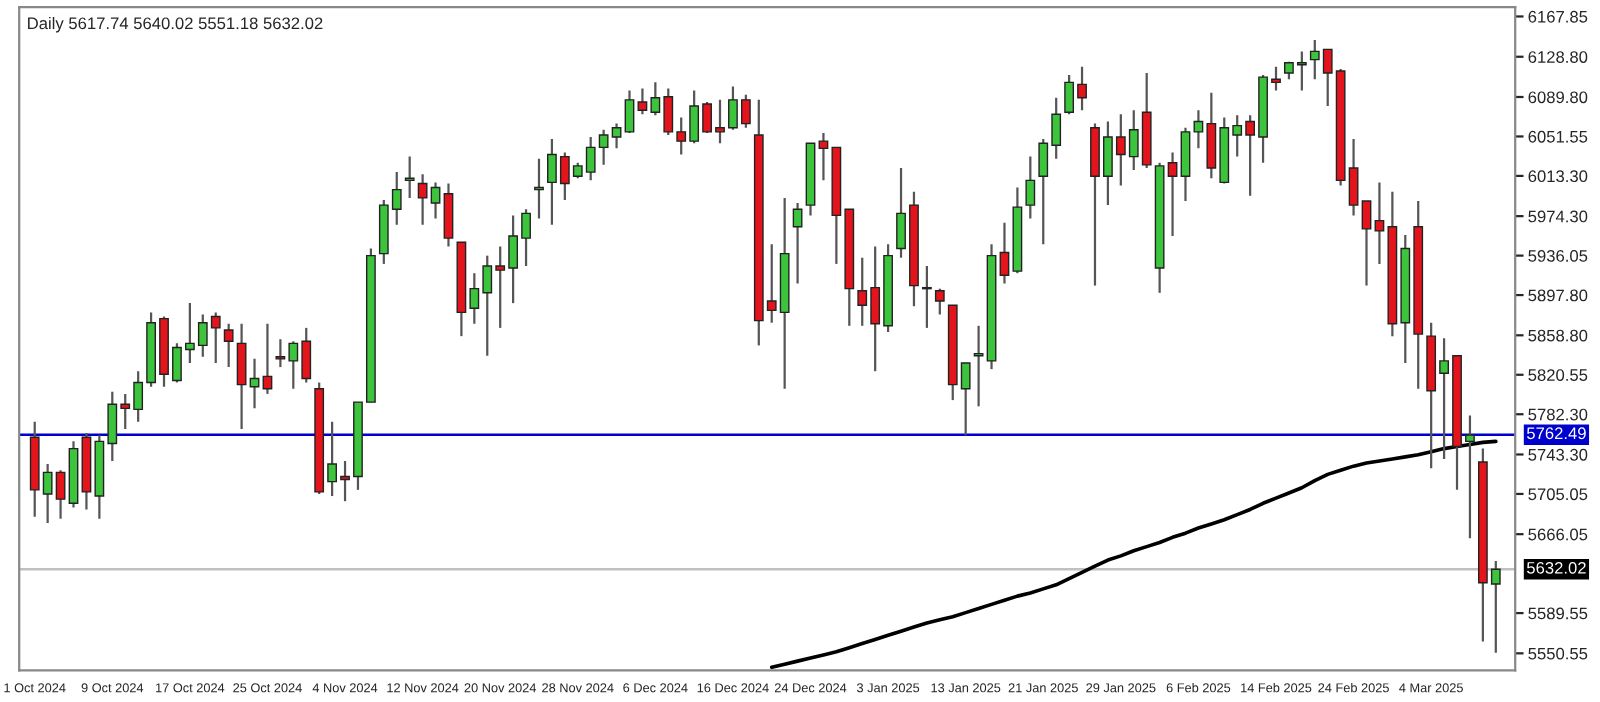 This screenshot has height=702, width=1600. Describe the element at coordinates (1558, 136) in the screenshot. I see `y-tick-label: 6051.55` at that location.